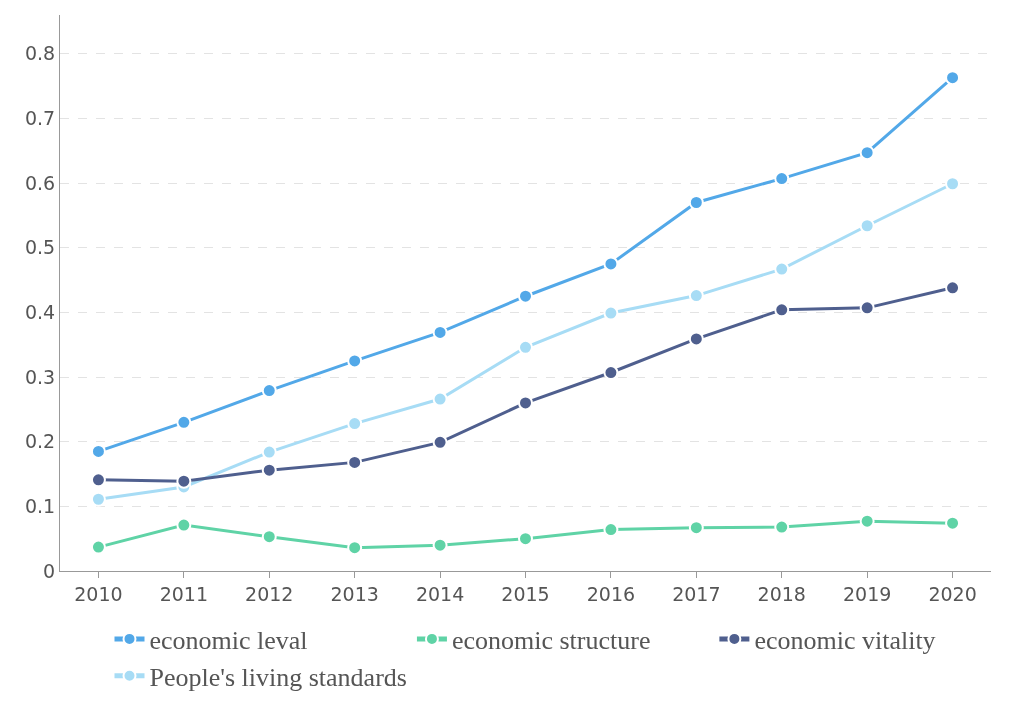 The height and width of the screenshot is (711, 1016). Describe the element at coordinates (40, 376) in the screenshot. I see `y-tick-label: 0.3` at that location.